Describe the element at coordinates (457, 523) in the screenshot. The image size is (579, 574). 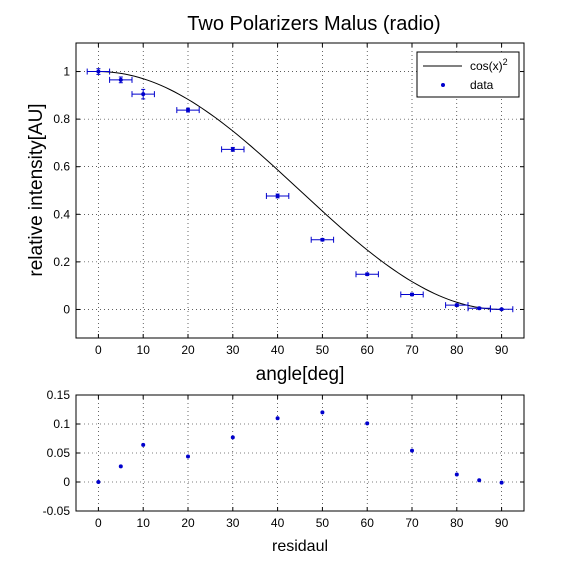
I see `residual-x-tick-label: 80` at that location.